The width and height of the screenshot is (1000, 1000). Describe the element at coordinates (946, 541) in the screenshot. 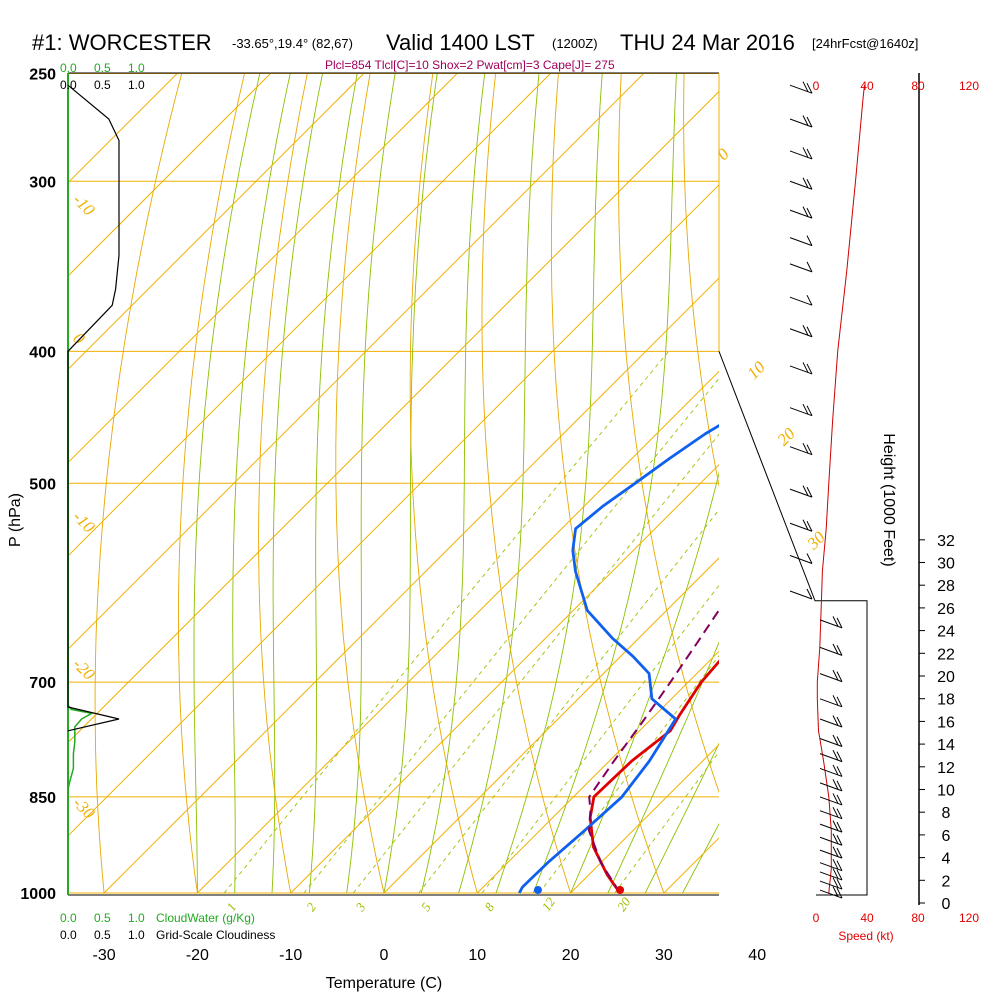

I see `height-tick-32: 32` at that location.